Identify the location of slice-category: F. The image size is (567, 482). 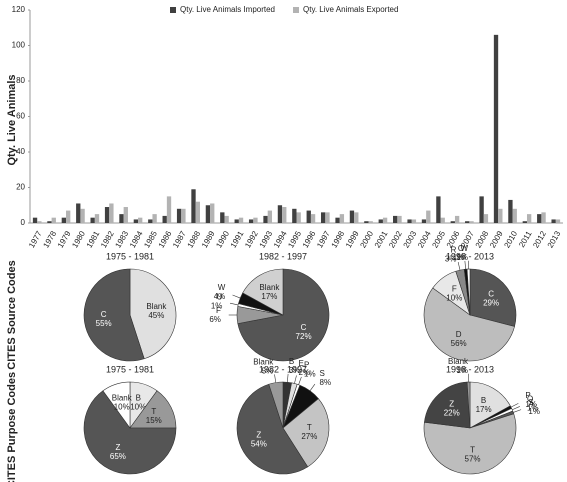
(218, 310).